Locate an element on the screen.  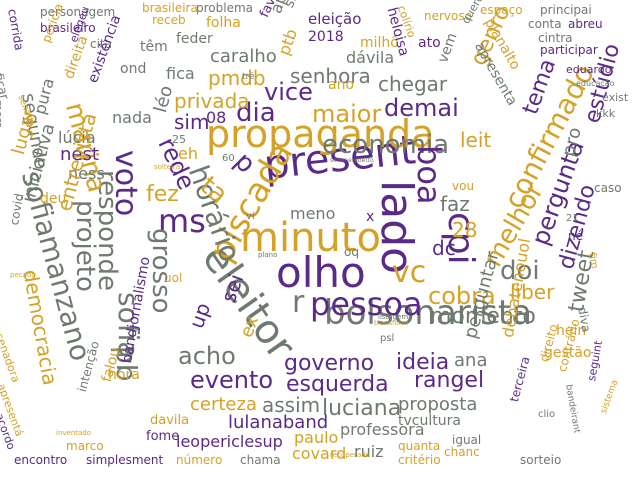
word-simonetebetto: simonetebetto is located at coordinates (352, 160).